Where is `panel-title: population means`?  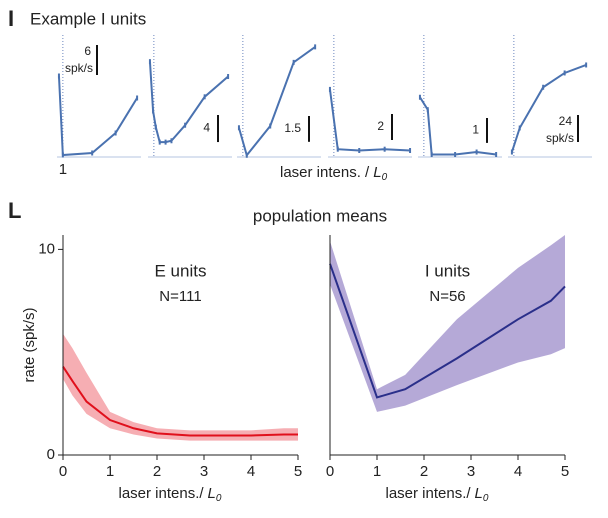
panel-title: population means is located at coordinates (320, 215).